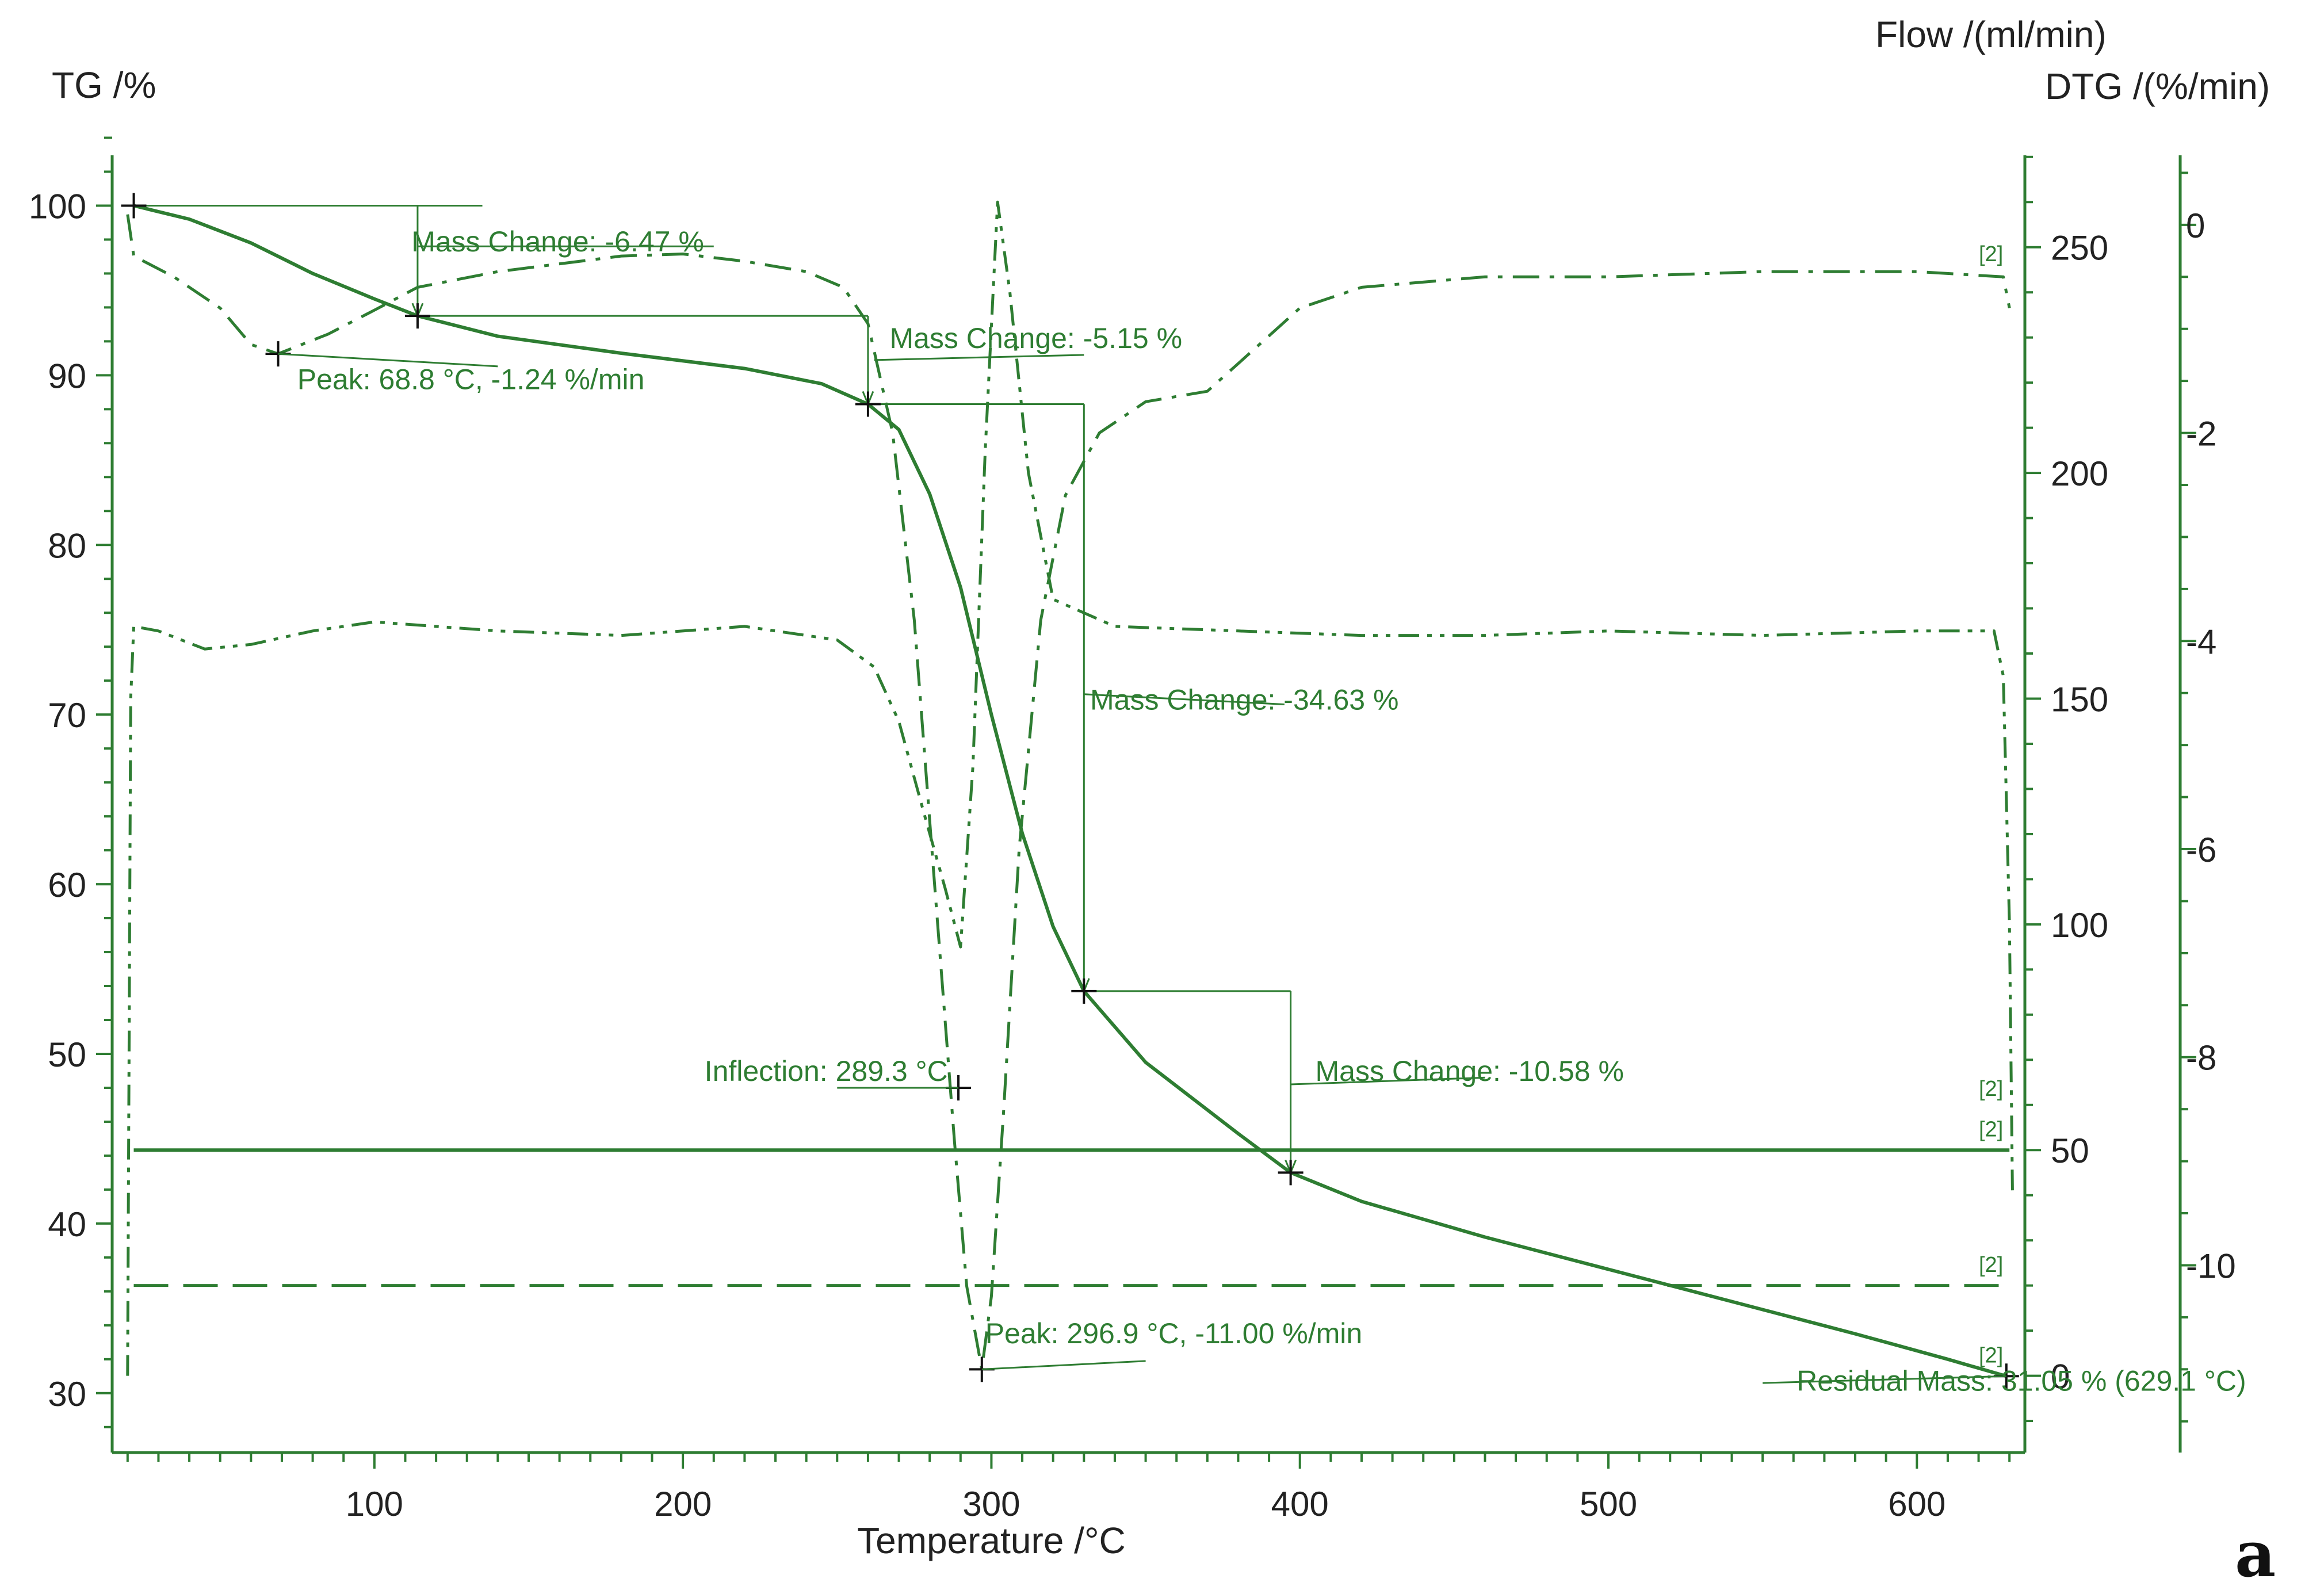 The width and height of the screenshot is (2324, 1586). What do you see at coordinates (471, 380) in the screenshot?
I see `peak-1-label: Peak: 68.8 °C, -1.24 %/min` at bounding box center [471, 380].